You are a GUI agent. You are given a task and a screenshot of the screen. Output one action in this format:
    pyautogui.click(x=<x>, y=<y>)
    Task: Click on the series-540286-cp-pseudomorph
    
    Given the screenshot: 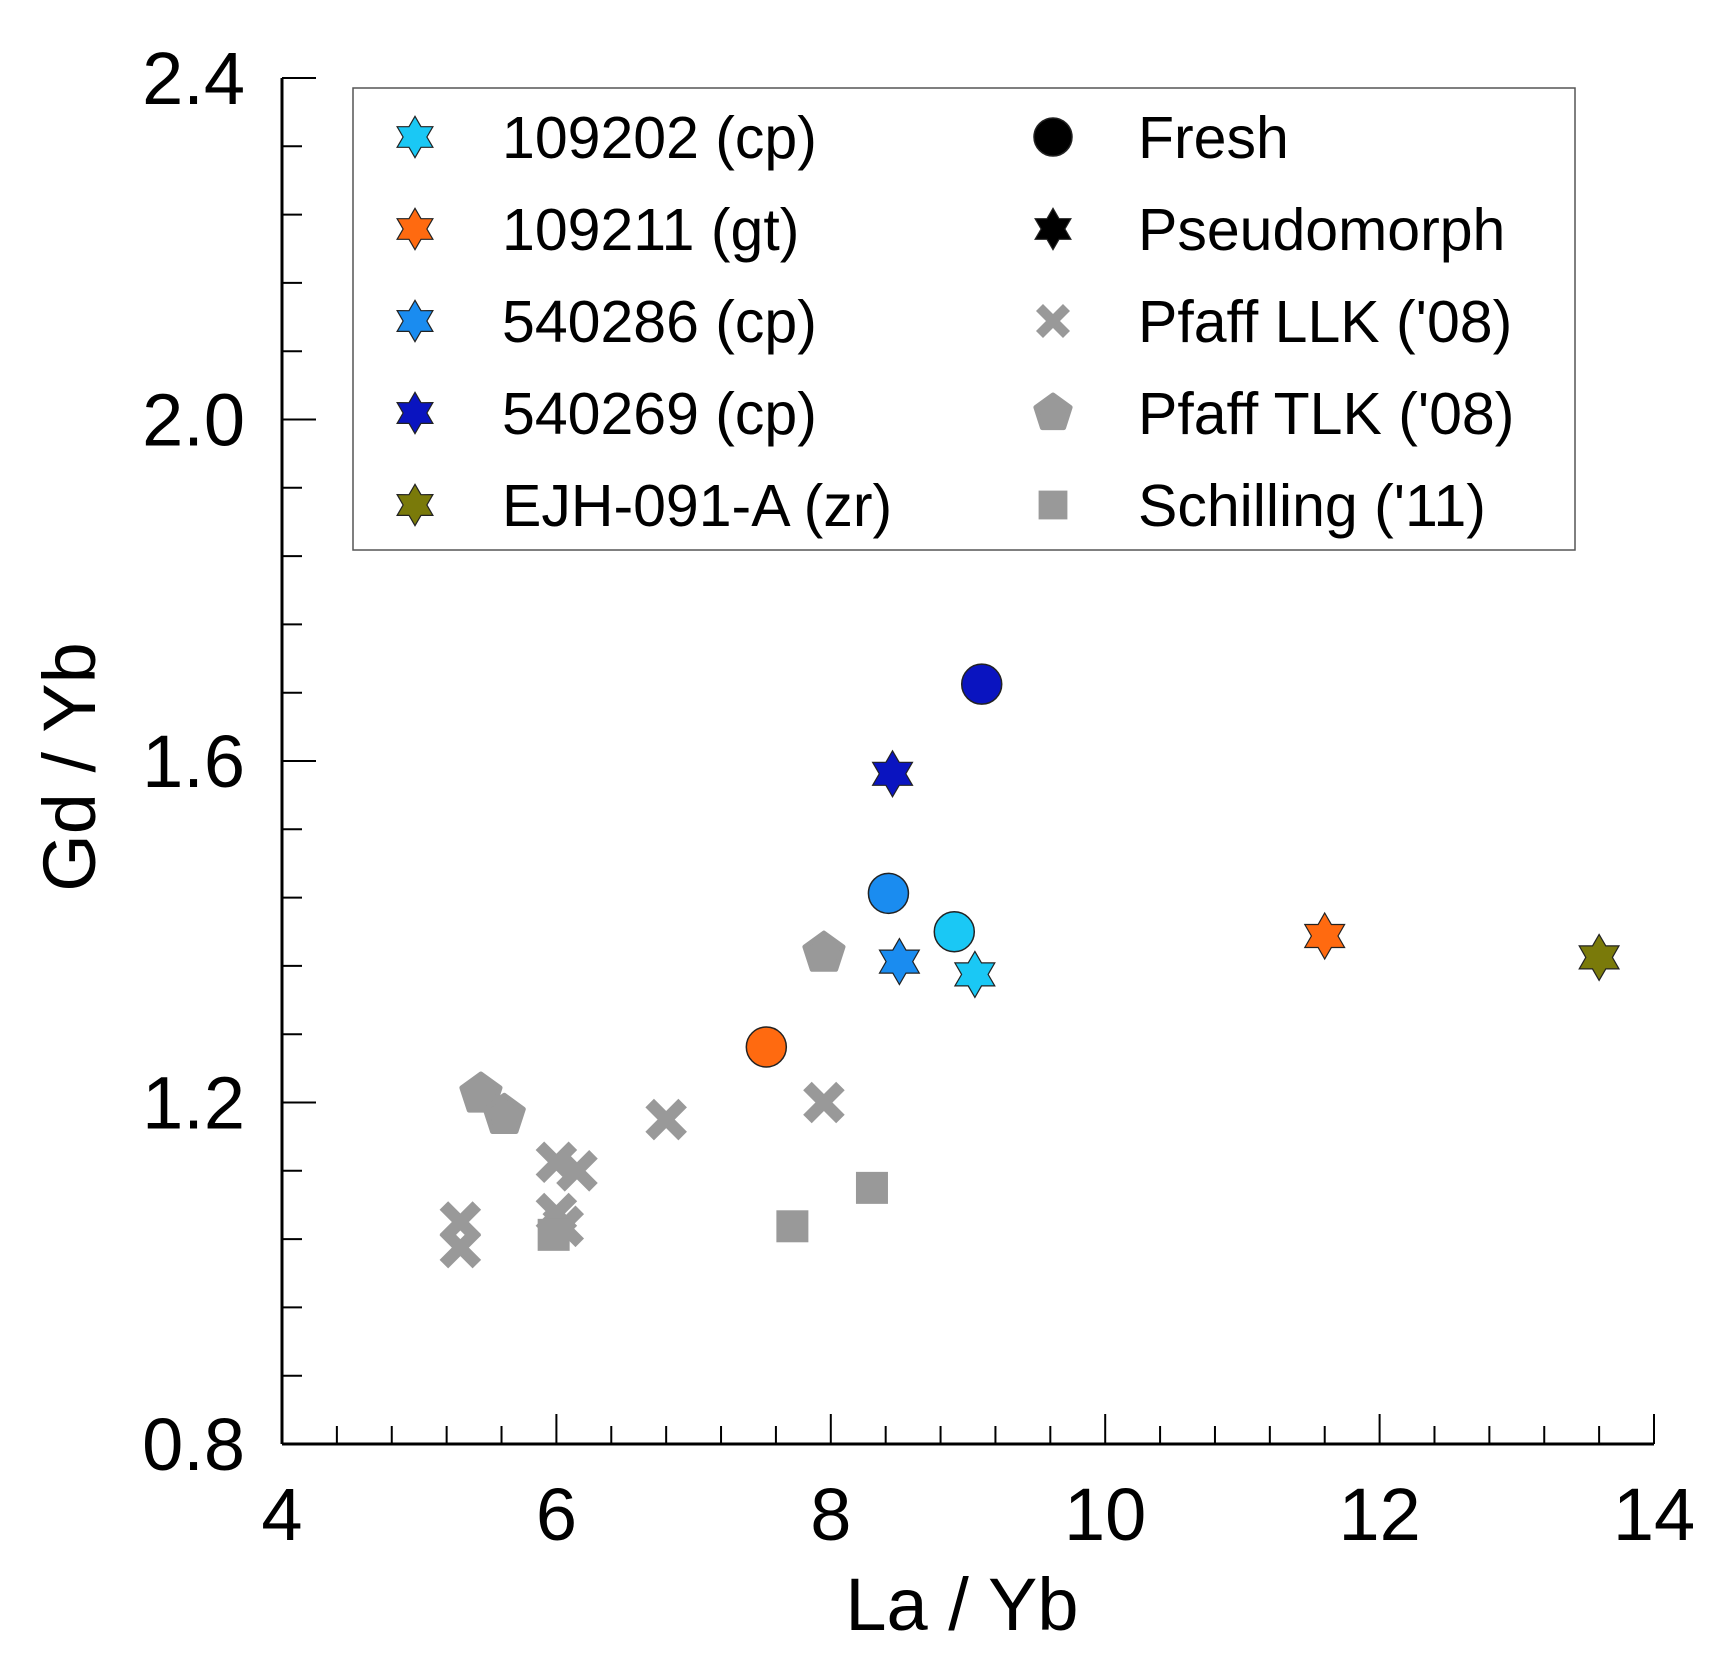 What is the action you would take?
    pyautogui.click(x=899, y=961)
    